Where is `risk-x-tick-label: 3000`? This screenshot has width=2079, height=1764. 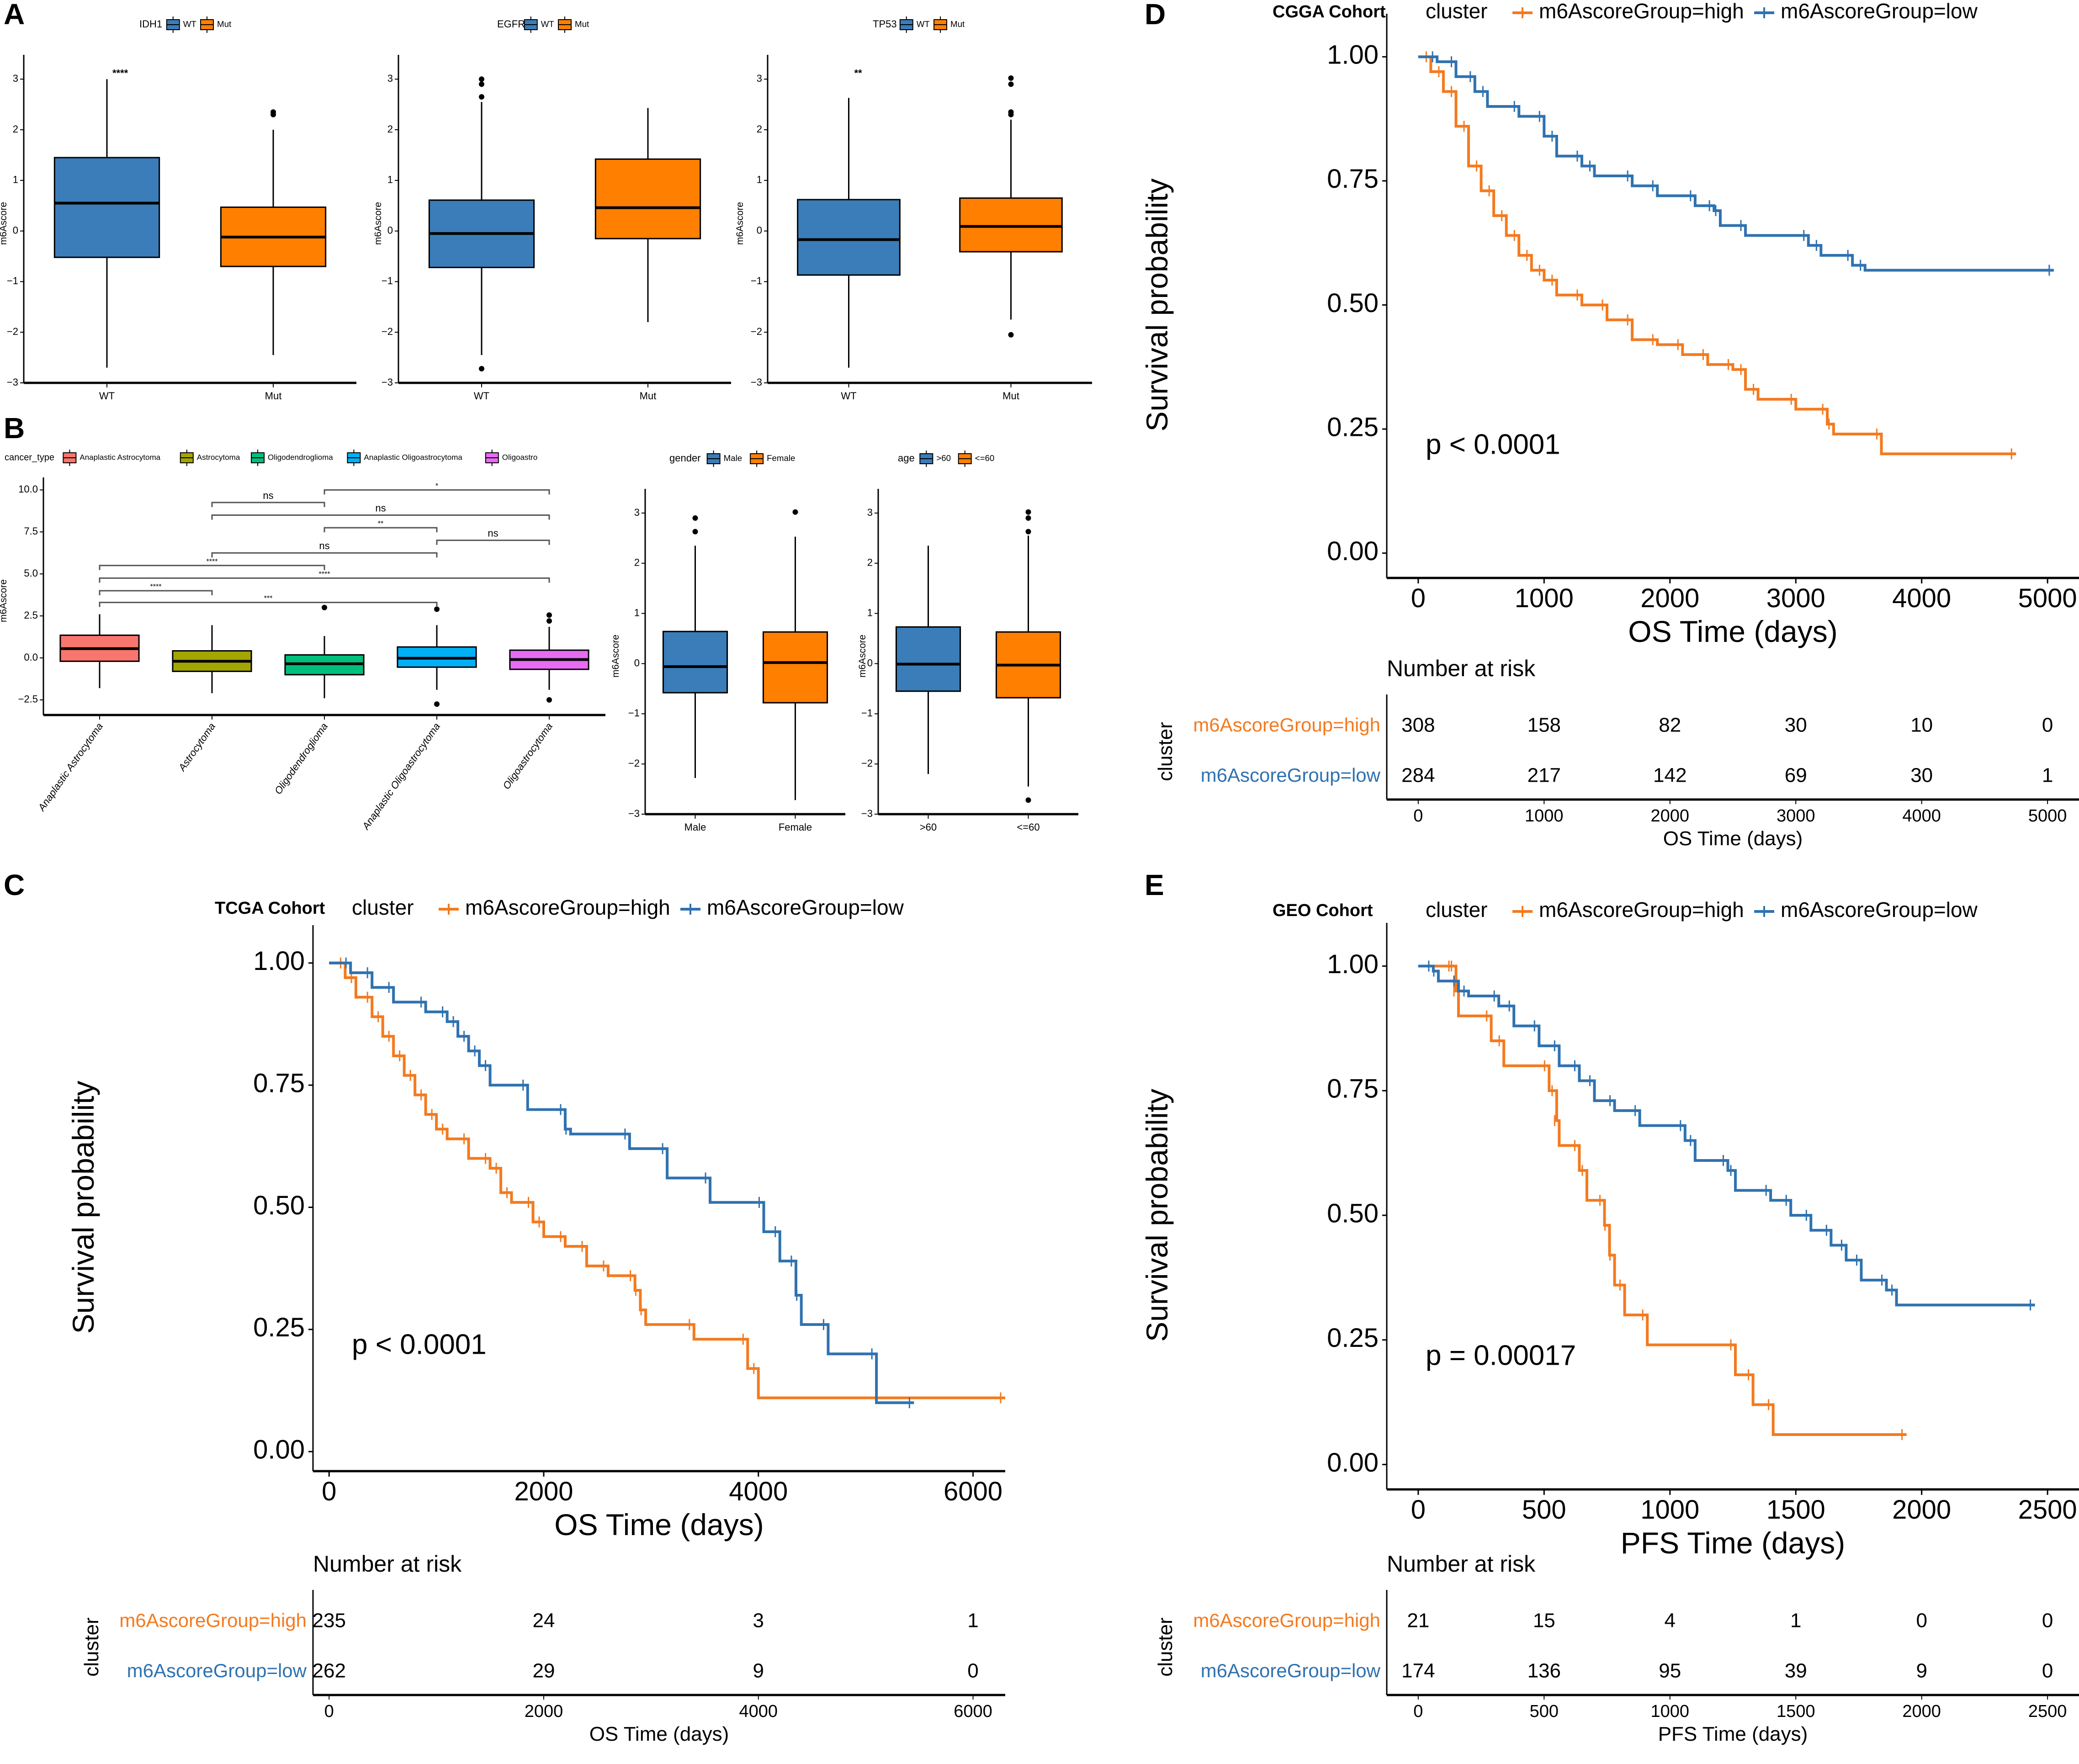
risk-x-tick-label: 3000 is located at coordinates (1796, 816).